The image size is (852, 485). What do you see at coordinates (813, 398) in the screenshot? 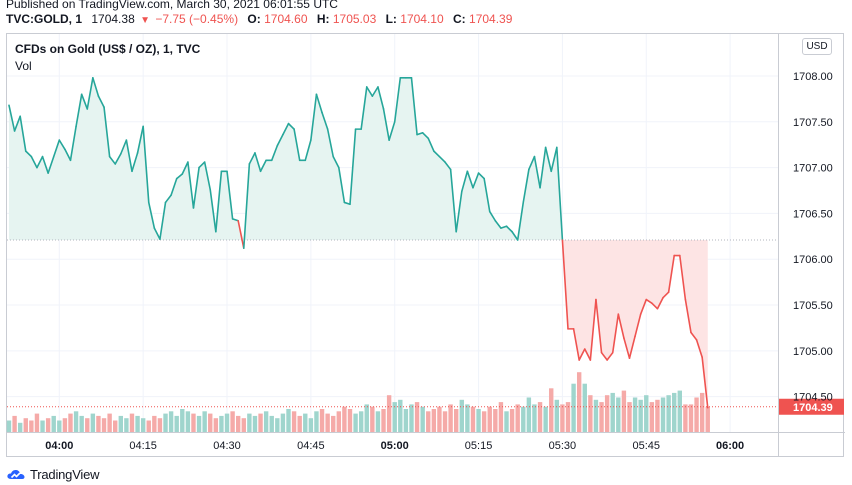
I see `y-tick-label: 1704.50` at bounding box center [813, 398].